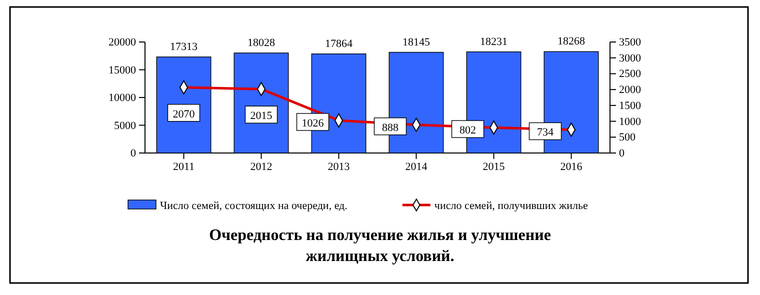 Image resolution: width=760 pixels, height=295 pixels. Describe the element at coordinates (627, 138) in the screenshot. I see `y2-tick-label: 500` at that location.